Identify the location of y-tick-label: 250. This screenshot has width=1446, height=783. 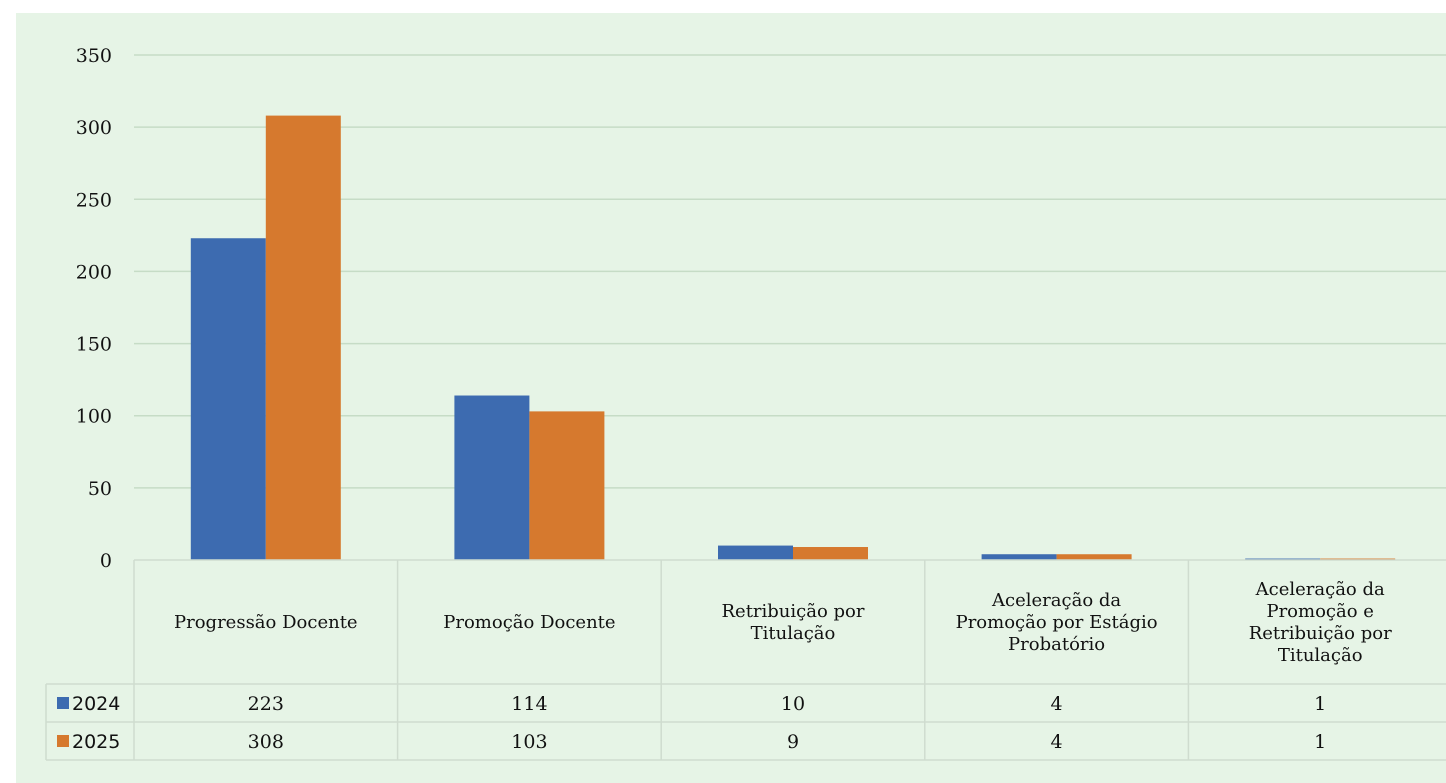
(94, 200).